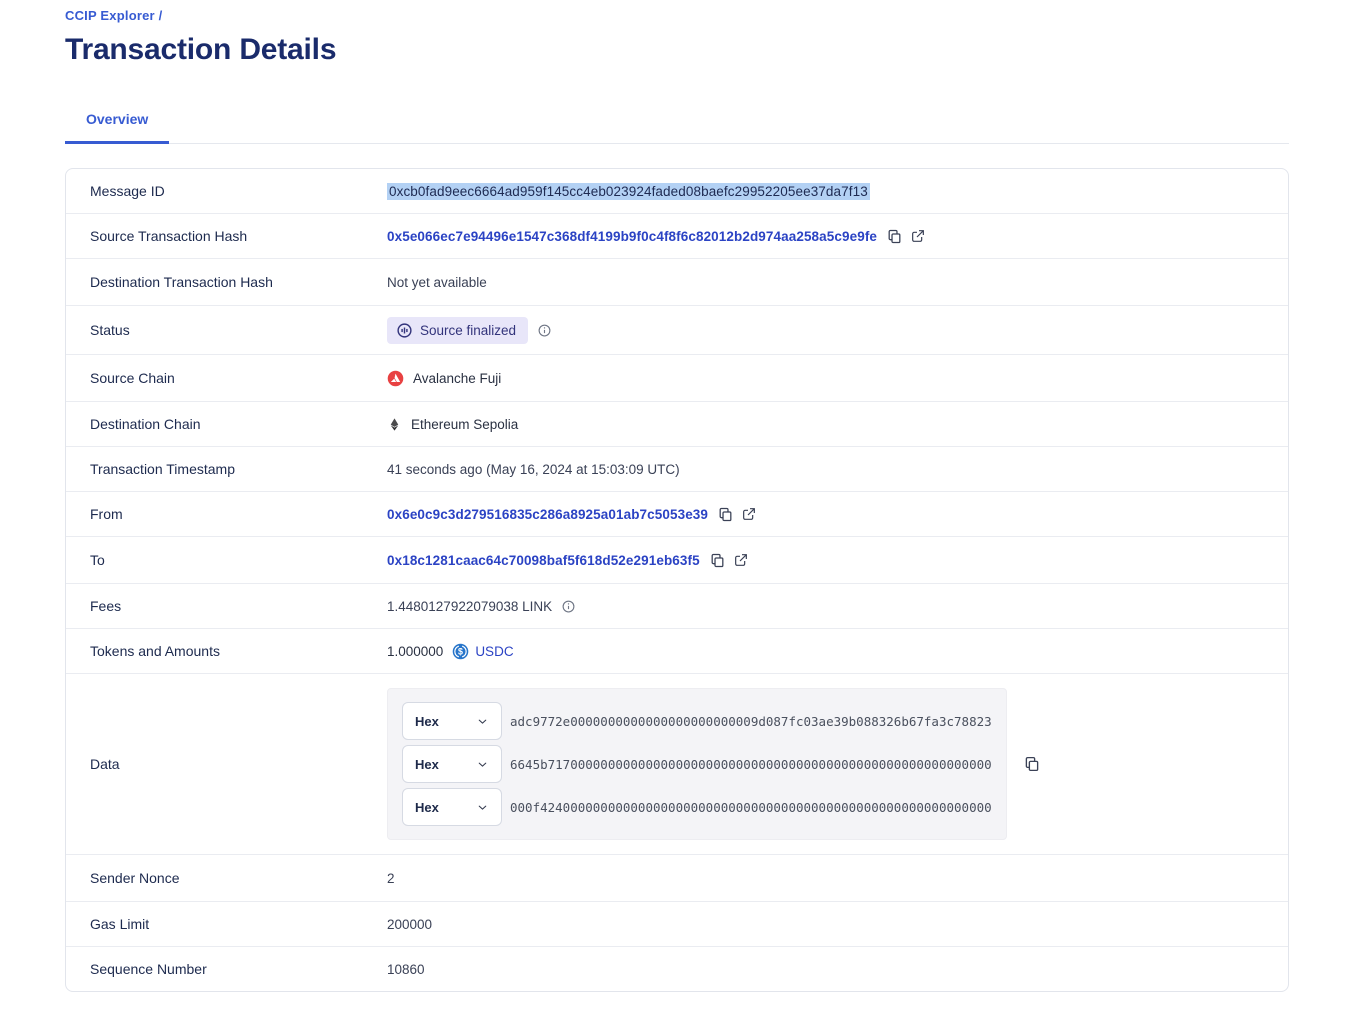  I want to click on sender-nonce-value: 2, so click(391, 878).